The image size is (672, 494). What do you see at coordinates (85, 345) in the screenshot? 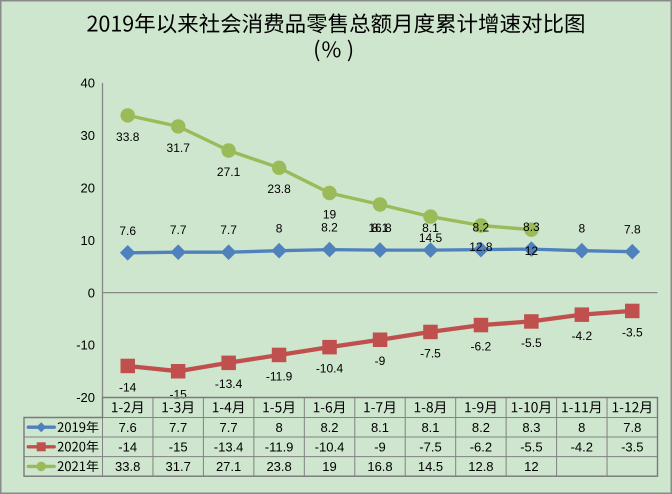
I see `svg-text: -10` at bounding box center [85, 345].